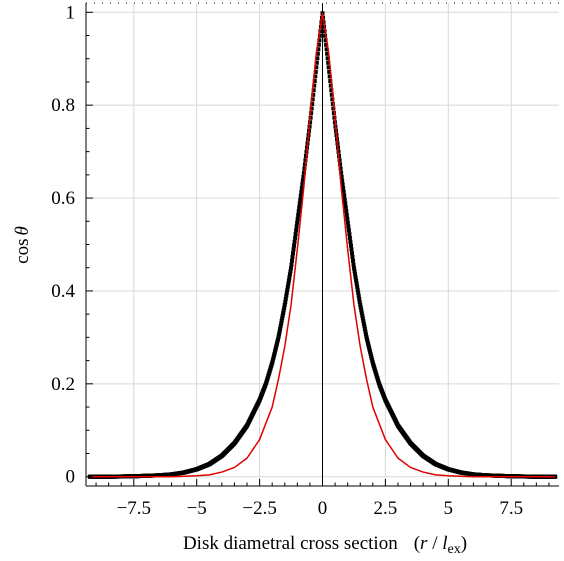  What do you see at coordinates (449, 508) in the screenshot?
I see `x-tick-label: 5` at bounding box center [449, 508].